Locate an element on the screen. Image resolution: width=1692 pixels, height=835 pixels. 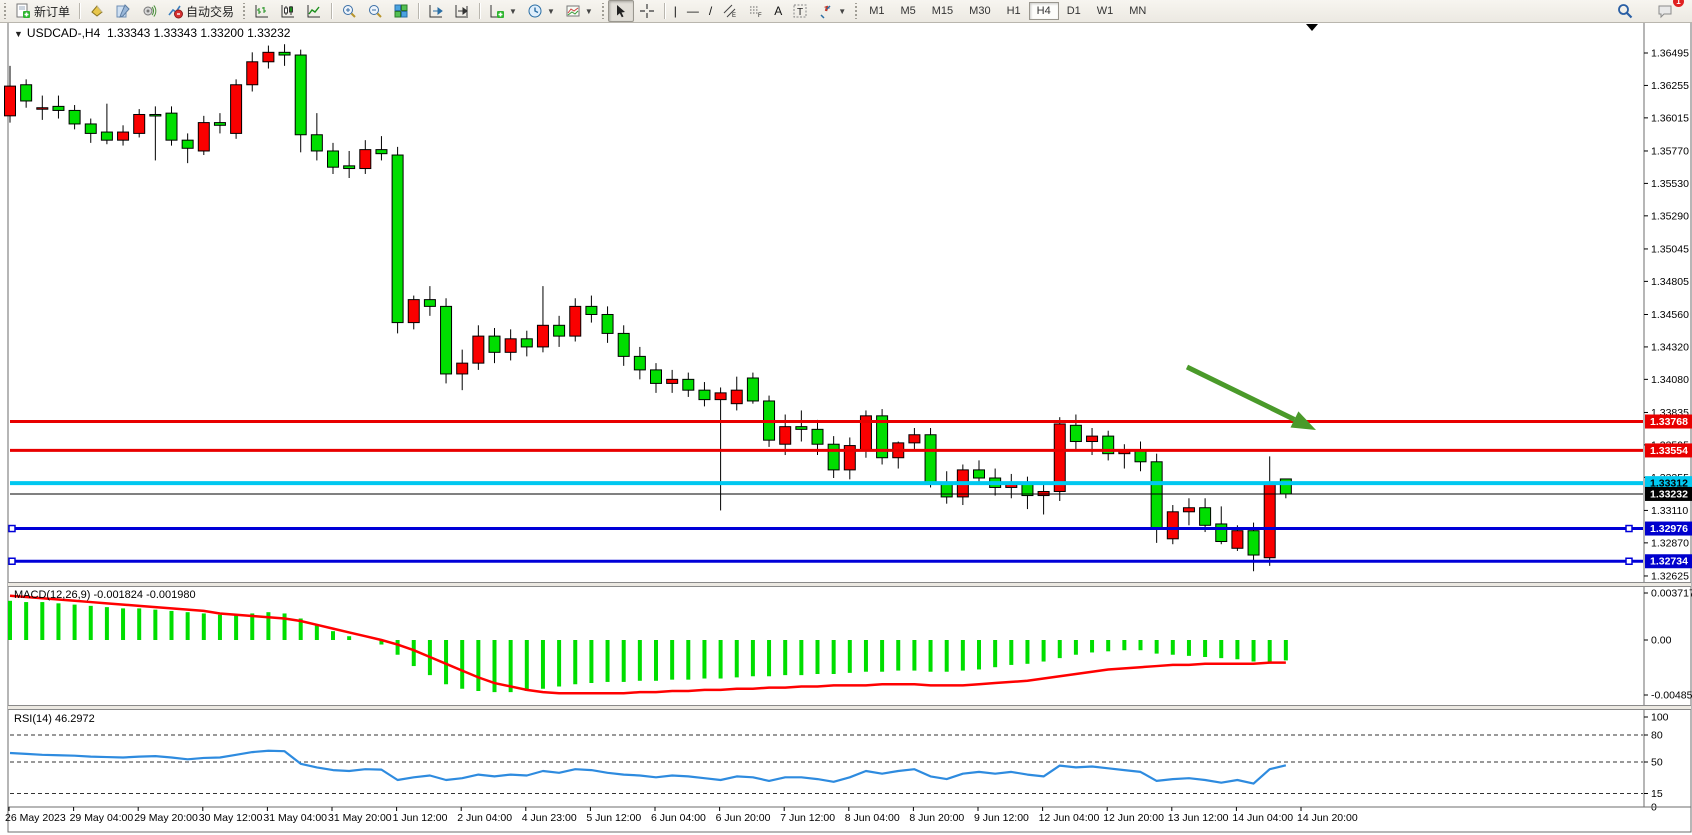
candlestick-chart-icon is located at coordinates (288, 11).